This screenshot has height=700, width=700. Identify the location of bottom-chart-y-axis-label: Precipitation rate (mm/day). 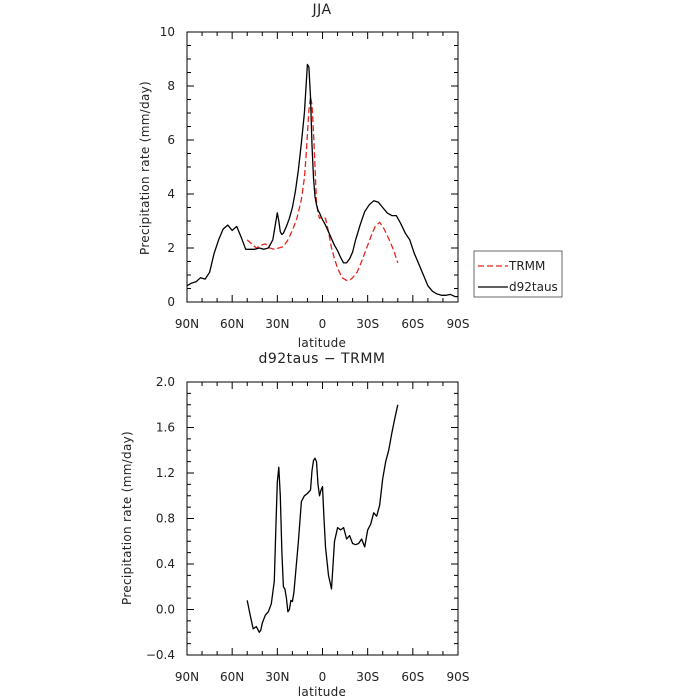
(127, 518).